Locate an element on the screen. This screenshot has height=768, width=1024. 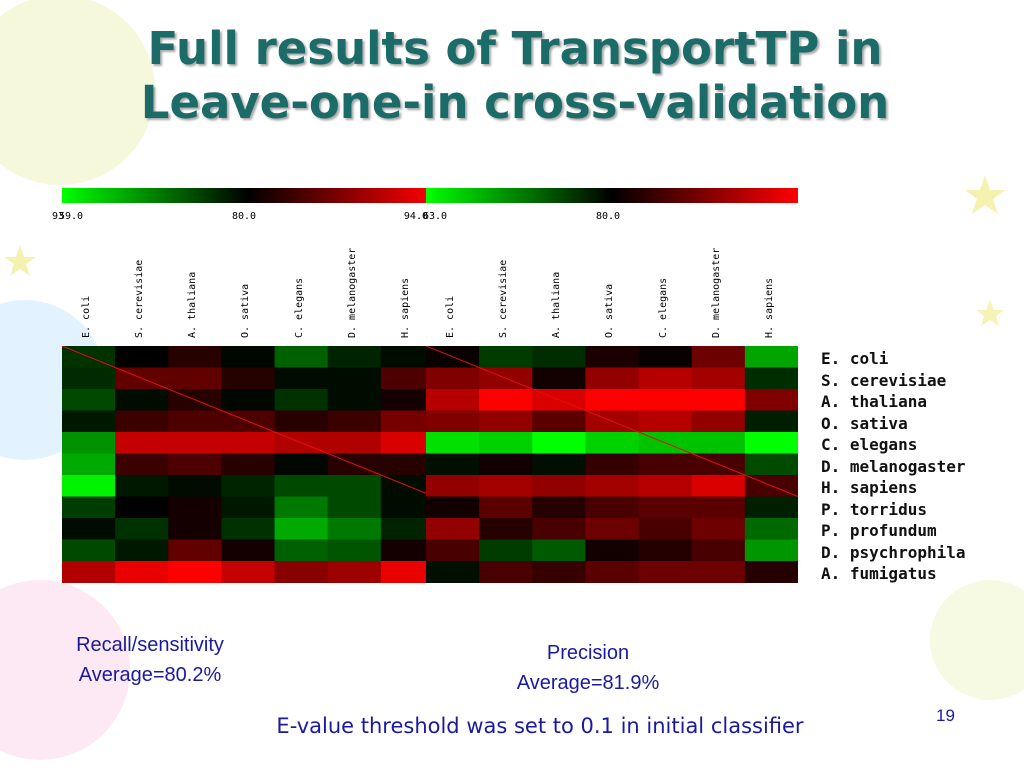
row-label: E. coli is located at coordinates (855, 358).